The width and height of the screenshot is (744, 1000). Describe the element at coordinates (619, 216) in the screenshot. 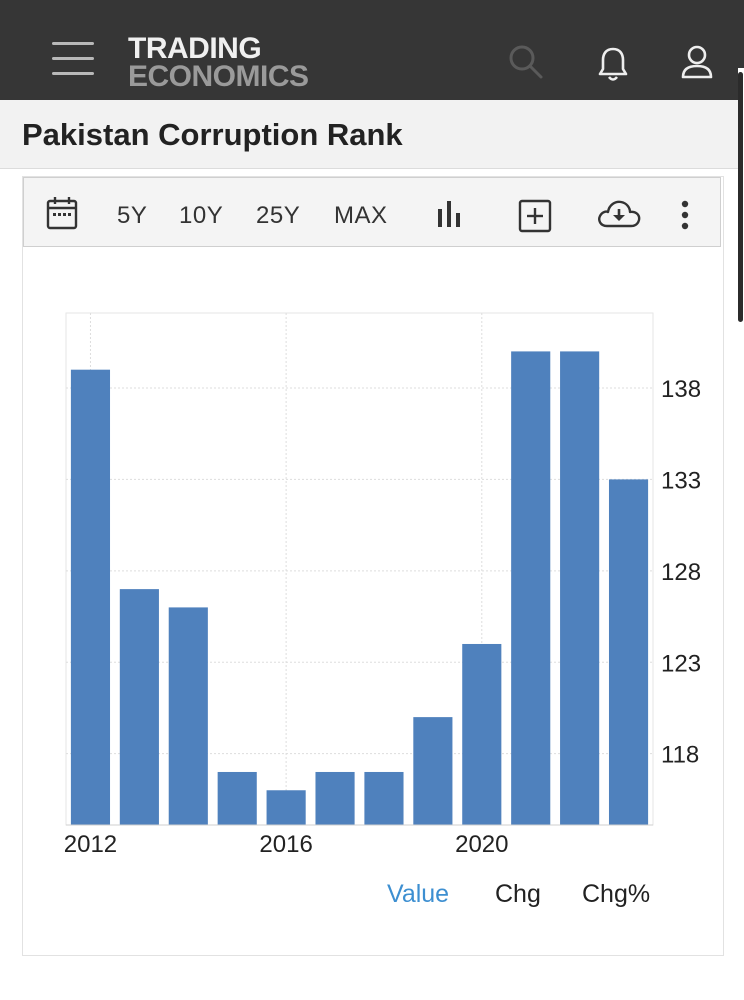

I see `cloud-download-icon` at that location.